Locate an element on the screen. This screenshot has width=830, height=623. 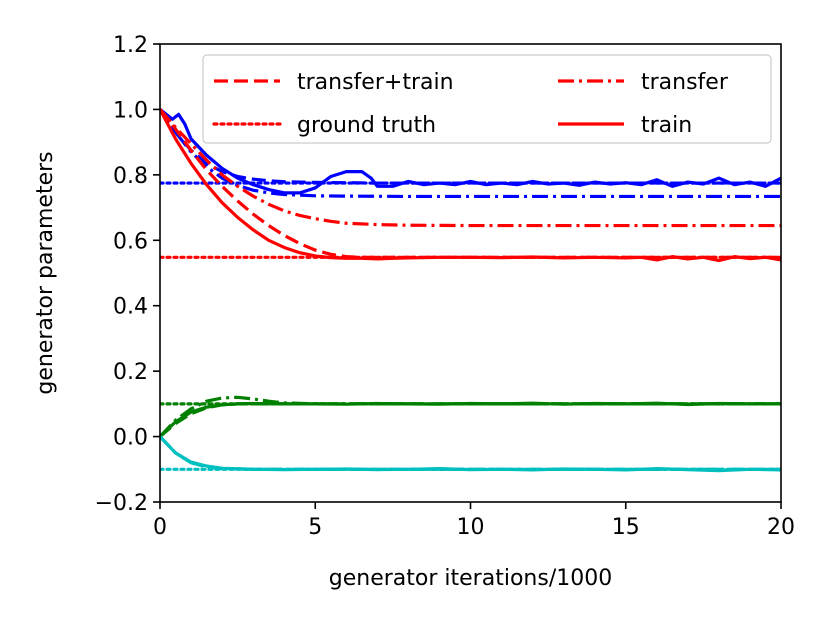
legend-label: ground truth is located at coordinates (366, 125).